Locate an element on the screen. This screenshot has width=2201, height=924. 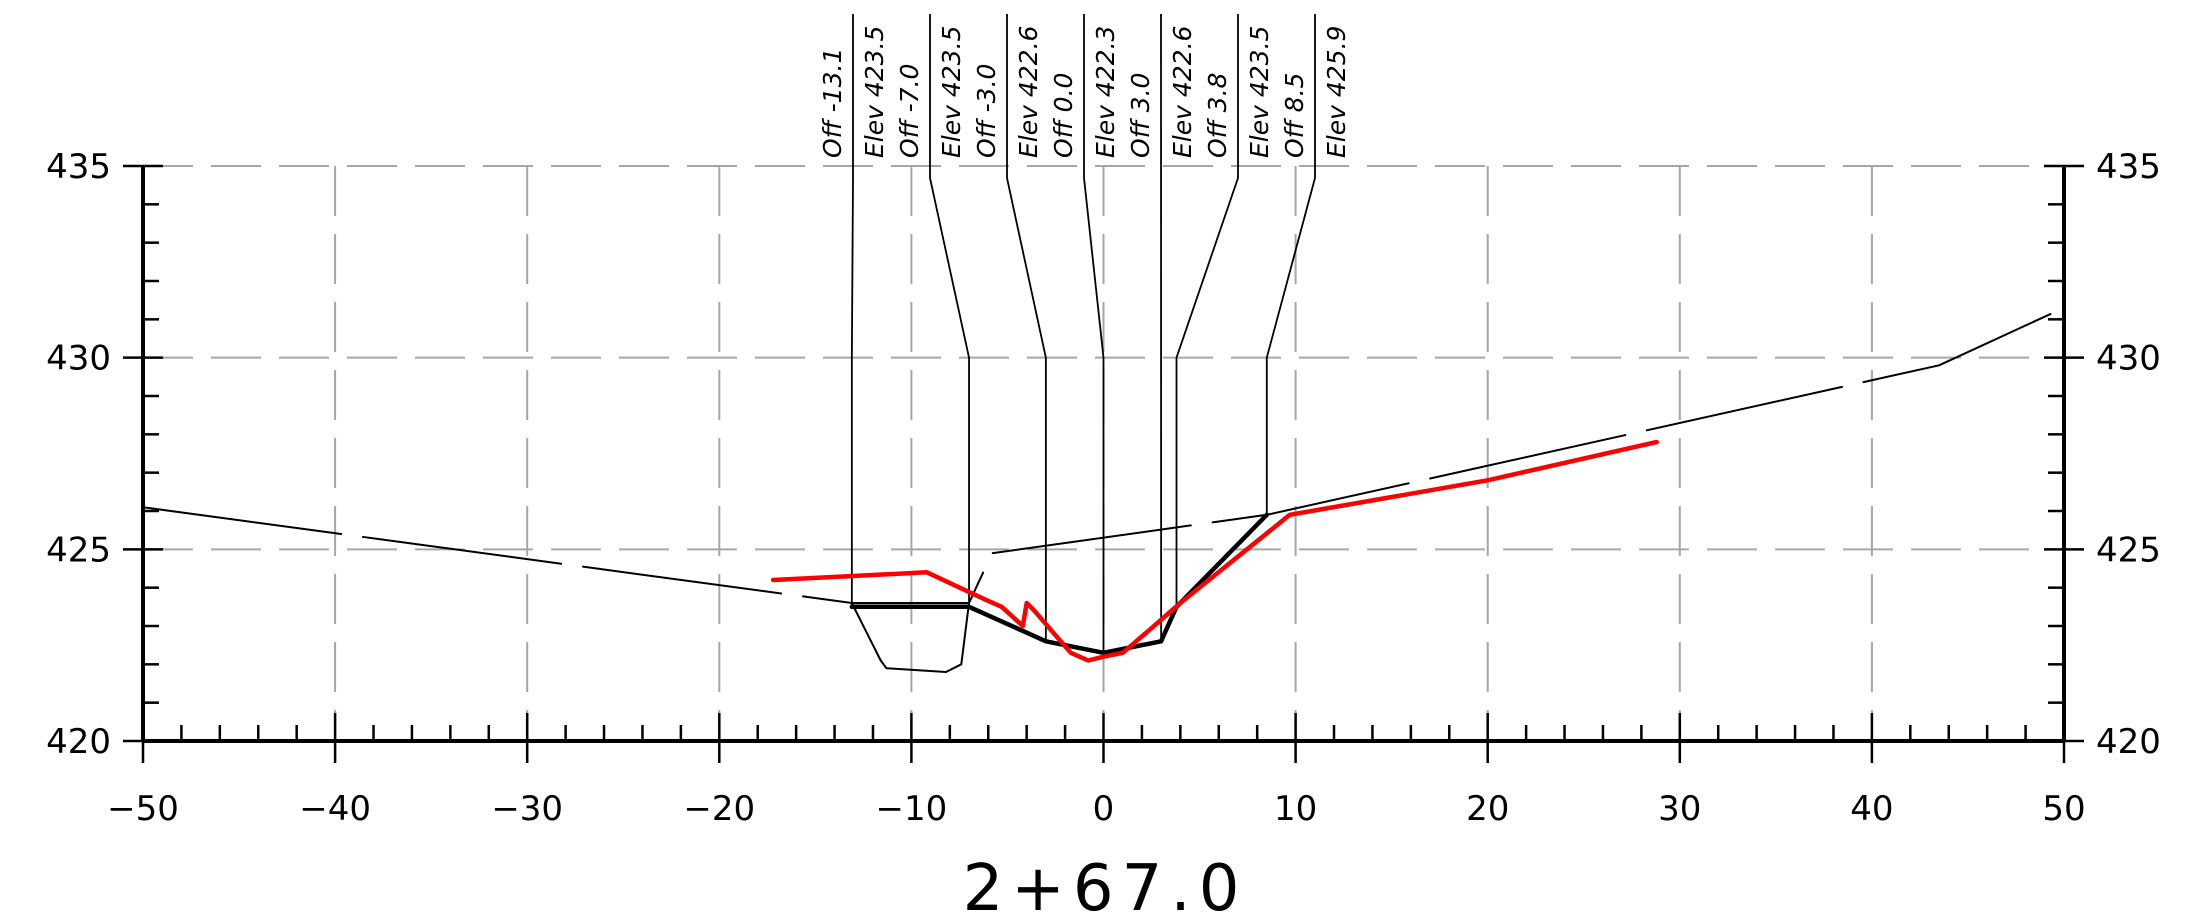
annotation-elev-label: Elev 422.3 is located at coordinates (1105, 92).